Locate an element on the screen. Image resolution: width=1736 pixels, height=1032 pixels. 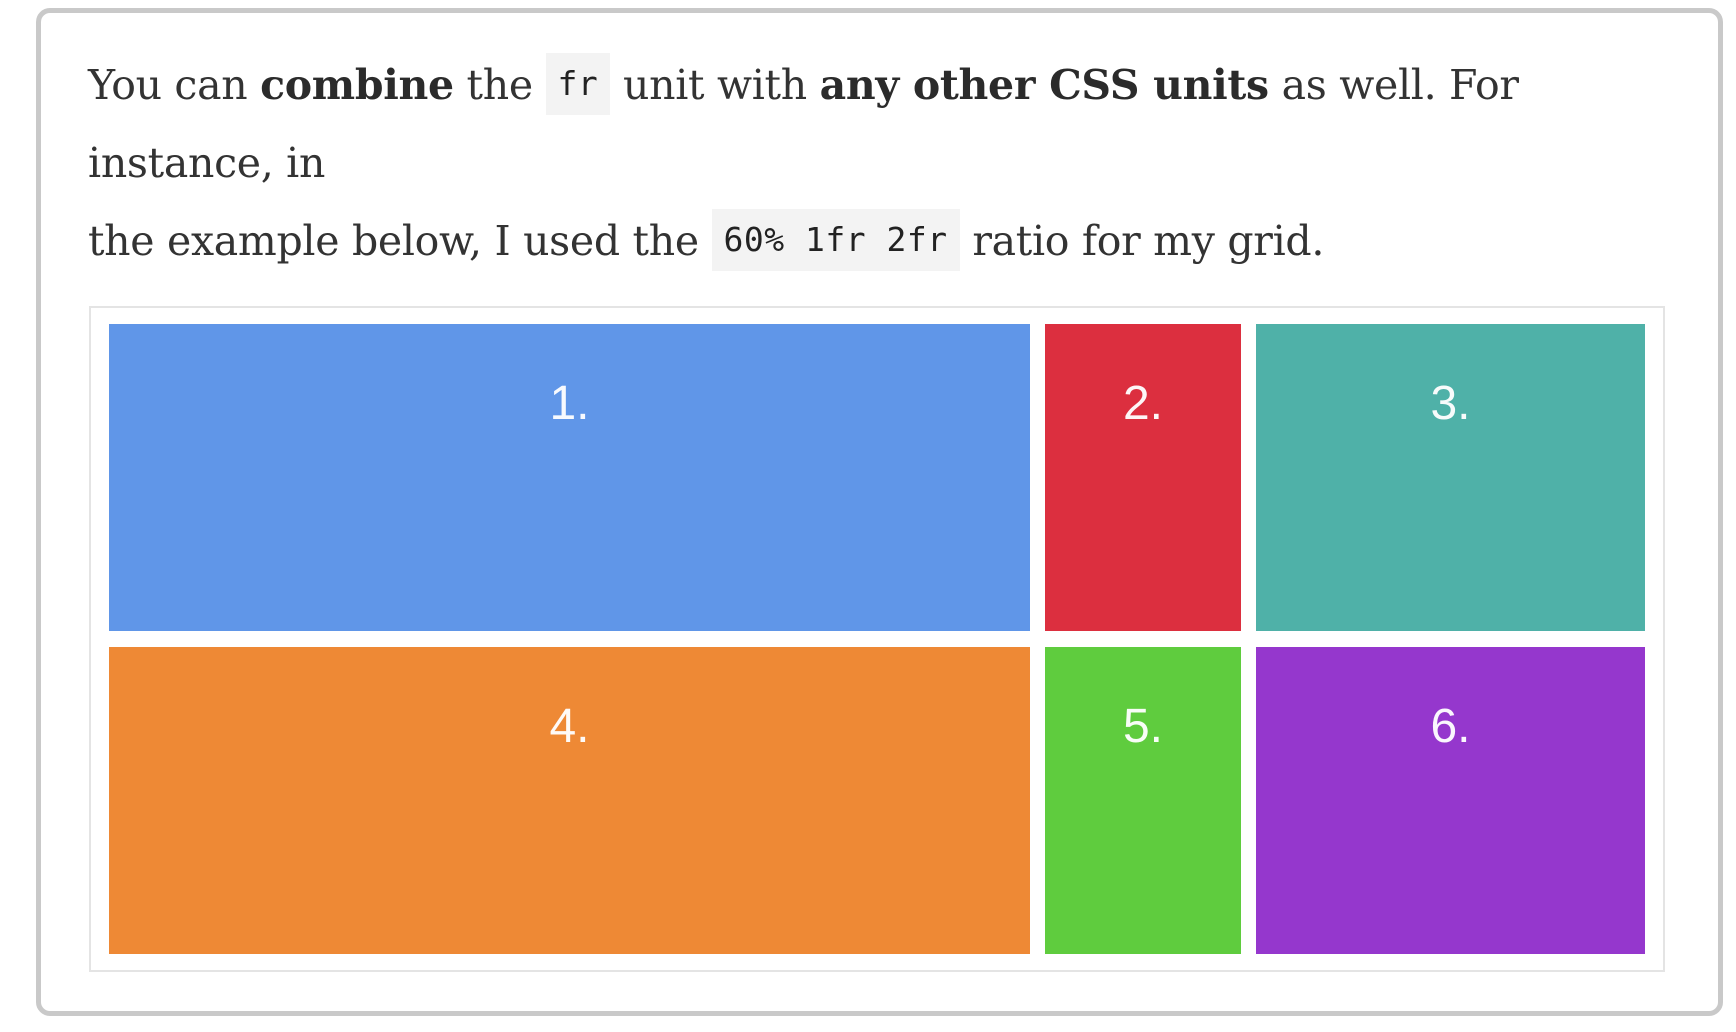
grid-cell-label: 5. is located at coordinates (1143, 726).